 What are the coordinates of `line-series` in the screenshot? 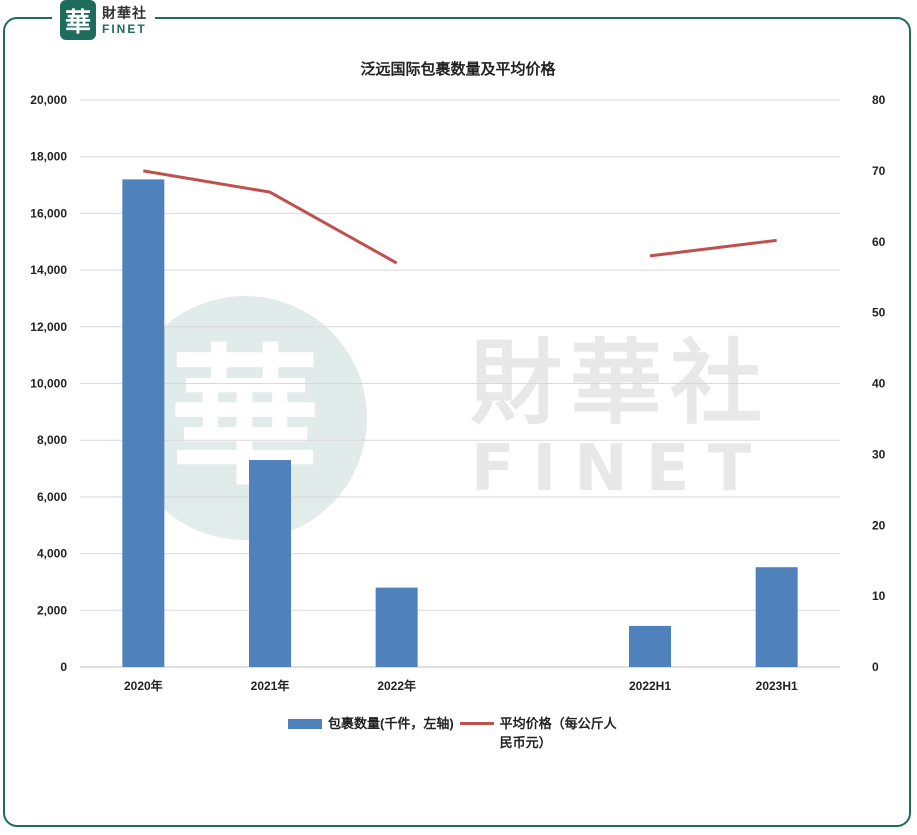 It's located at (460, 217).